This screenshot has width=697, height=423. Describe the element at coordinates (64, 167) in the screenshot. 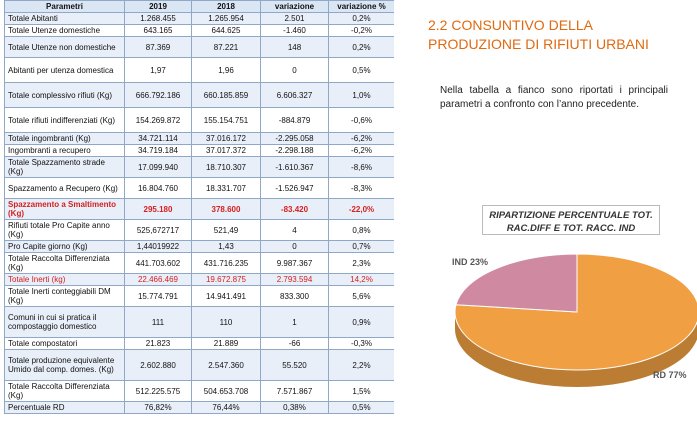

I see `cell-parametro: Totale Spazzamento strade (Kg)` at that location.